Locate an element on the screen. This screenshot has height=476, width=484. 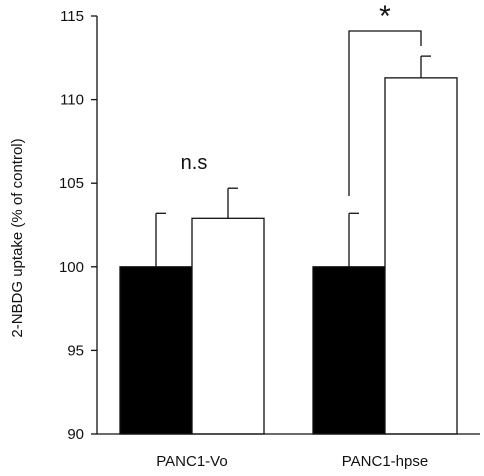
y-axis-label: 2-NBDG uptake (% of control) is located at coordinates (17, 237).